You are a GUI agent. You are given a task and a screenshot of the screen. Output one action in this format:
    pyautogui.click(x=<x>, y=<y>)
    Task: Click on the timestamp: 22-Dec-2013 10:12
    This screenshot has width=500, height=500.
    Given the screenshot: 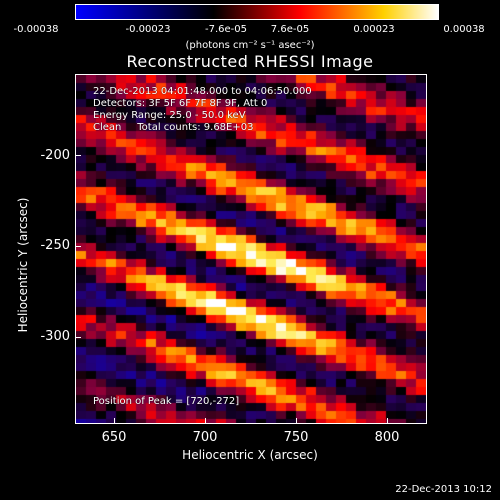 What is the action you would take?
    pyautogui.click(x=443, y=489)
    